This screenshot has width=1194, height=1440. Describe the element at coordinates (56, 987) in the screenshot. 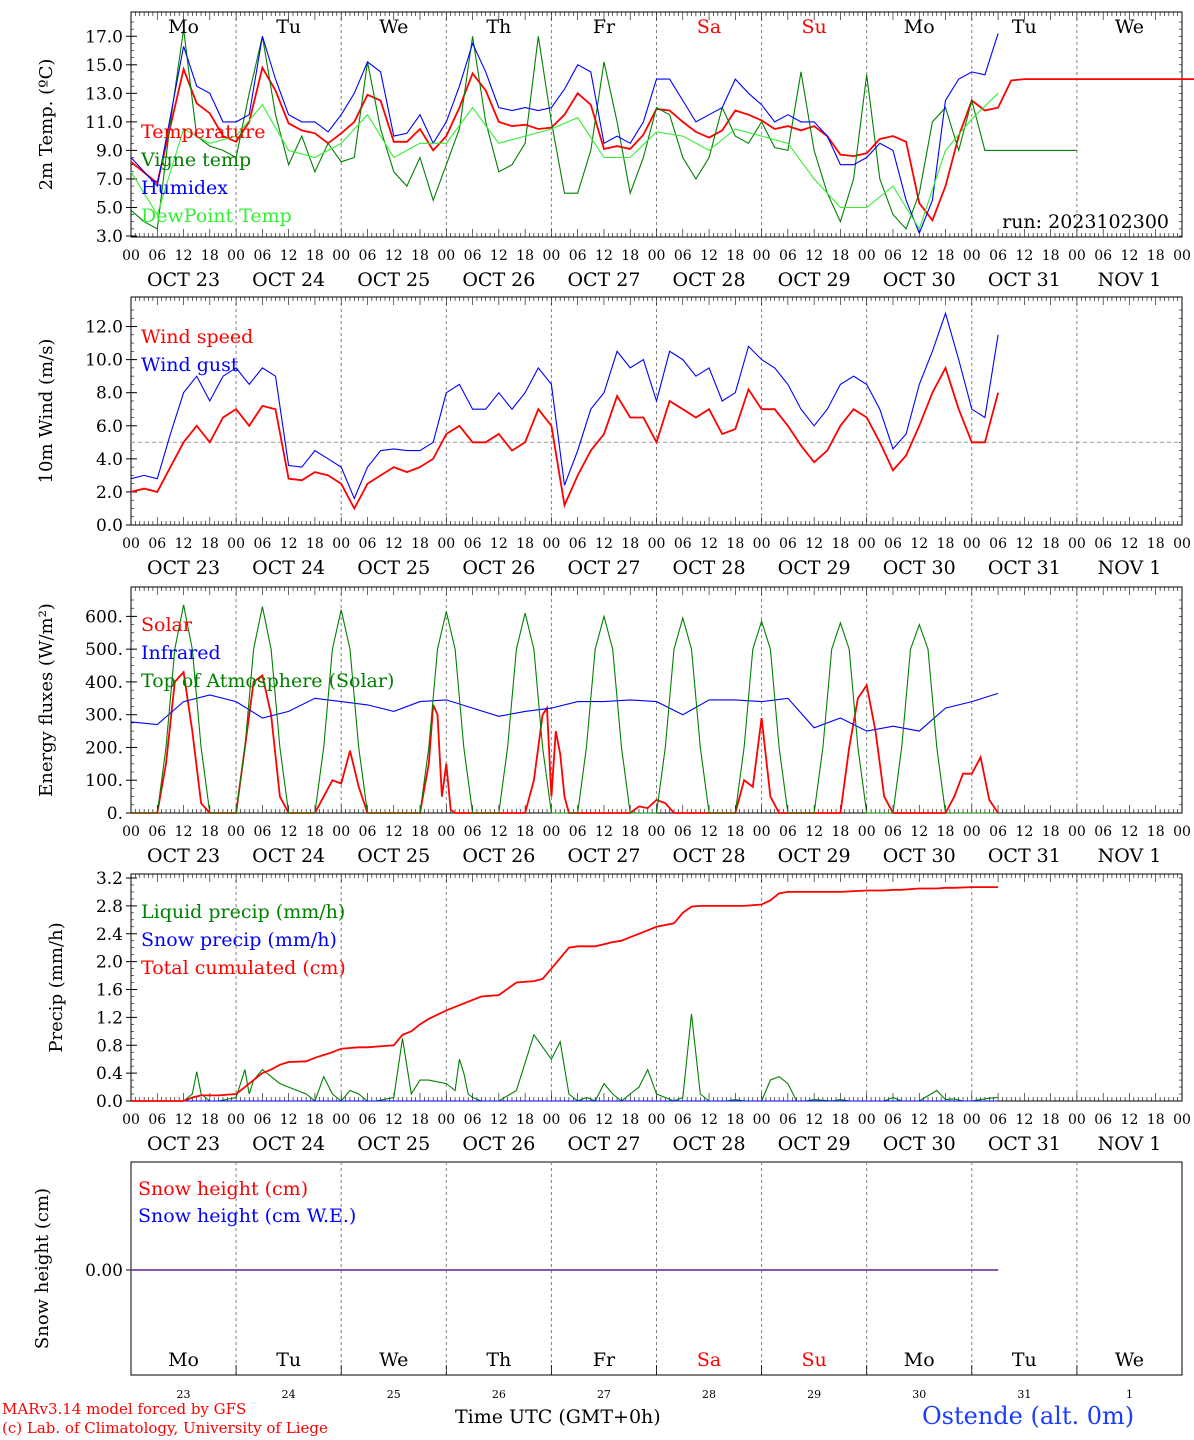

I see `y-axis-label: Precip (mm/h)` at that location.